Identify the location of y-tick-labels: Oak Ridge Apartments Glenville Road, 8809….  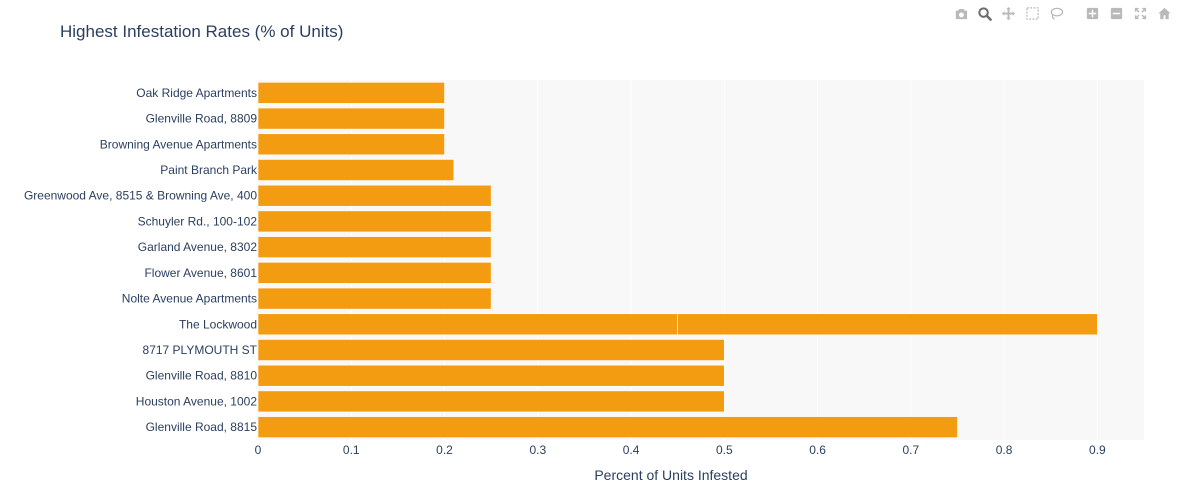
(141, 260).